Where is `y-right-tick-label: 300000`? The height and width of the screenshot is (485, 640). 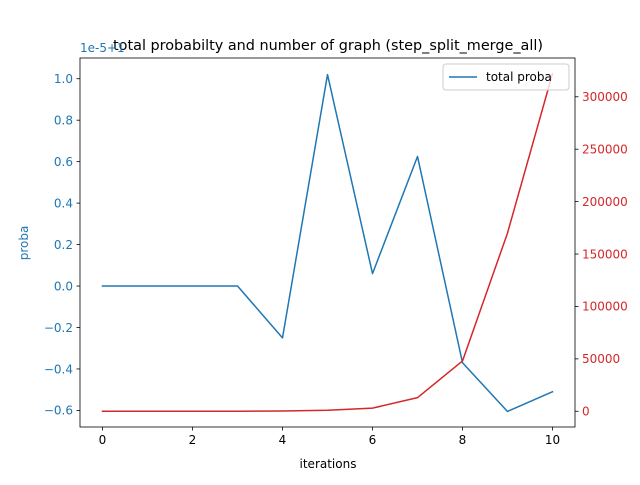
y-right-tick-label: 300000 is located at coordinates (605, 97).